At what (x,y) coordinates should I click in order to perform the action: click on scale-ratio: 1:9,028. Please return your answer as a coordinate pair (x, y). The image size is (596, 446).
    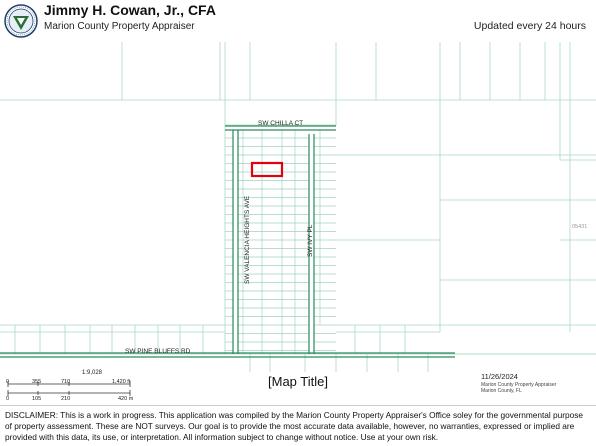
    Looking at the image, I should click on (92, 373).